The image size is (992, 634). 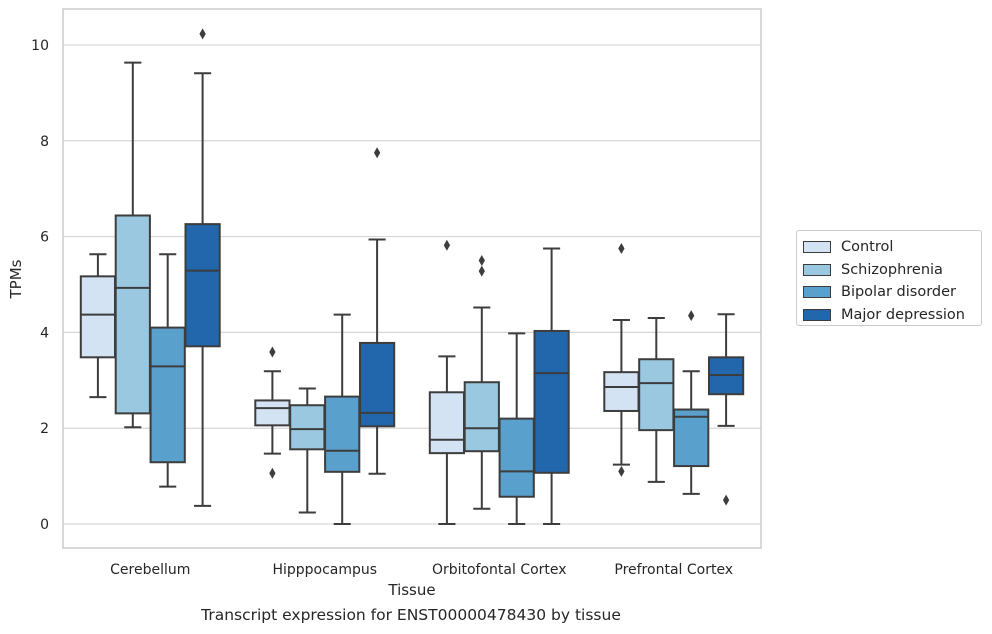 I want to click on y-tick-label-2: 2, so click(x=44, y=429).